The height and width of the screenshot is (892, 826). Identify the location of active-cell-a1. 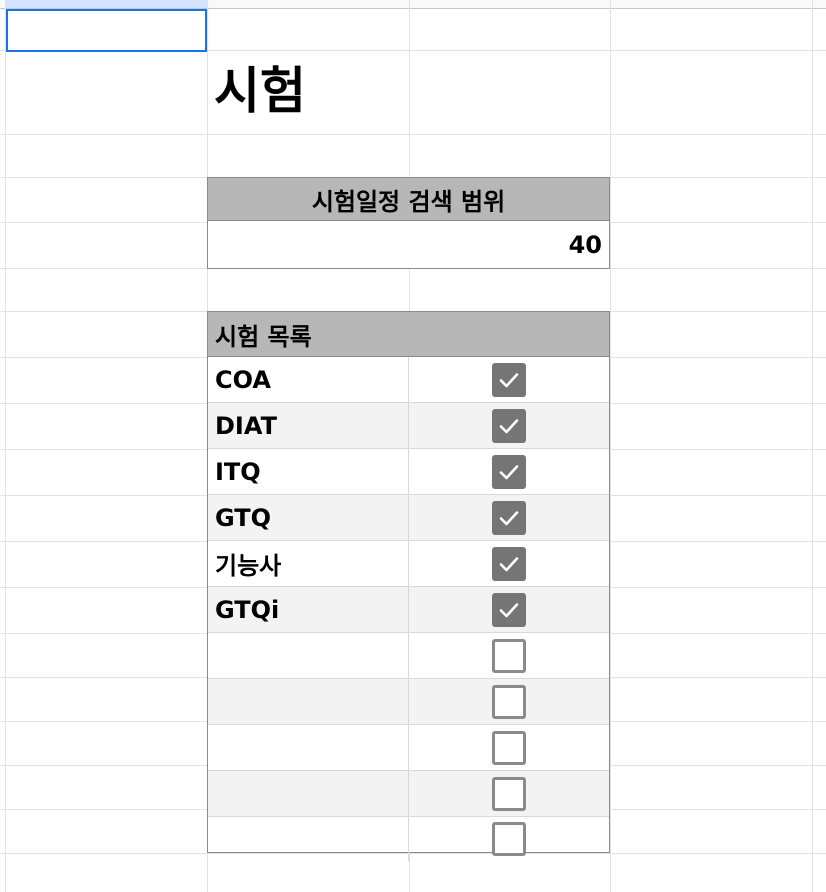
(106, 30).